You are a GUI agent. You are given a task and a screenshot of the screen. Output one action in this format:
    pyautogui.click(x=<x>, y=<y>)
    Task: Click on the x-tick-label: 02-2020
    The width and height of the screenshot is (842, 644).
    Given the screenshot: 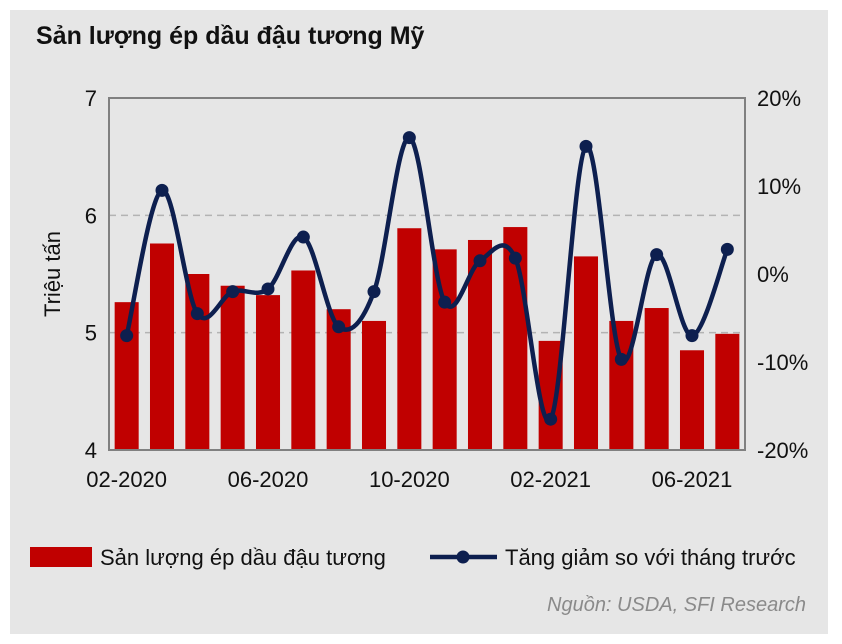 What is the action you would take?
    pyautogui.click(x=126, y=479)
    